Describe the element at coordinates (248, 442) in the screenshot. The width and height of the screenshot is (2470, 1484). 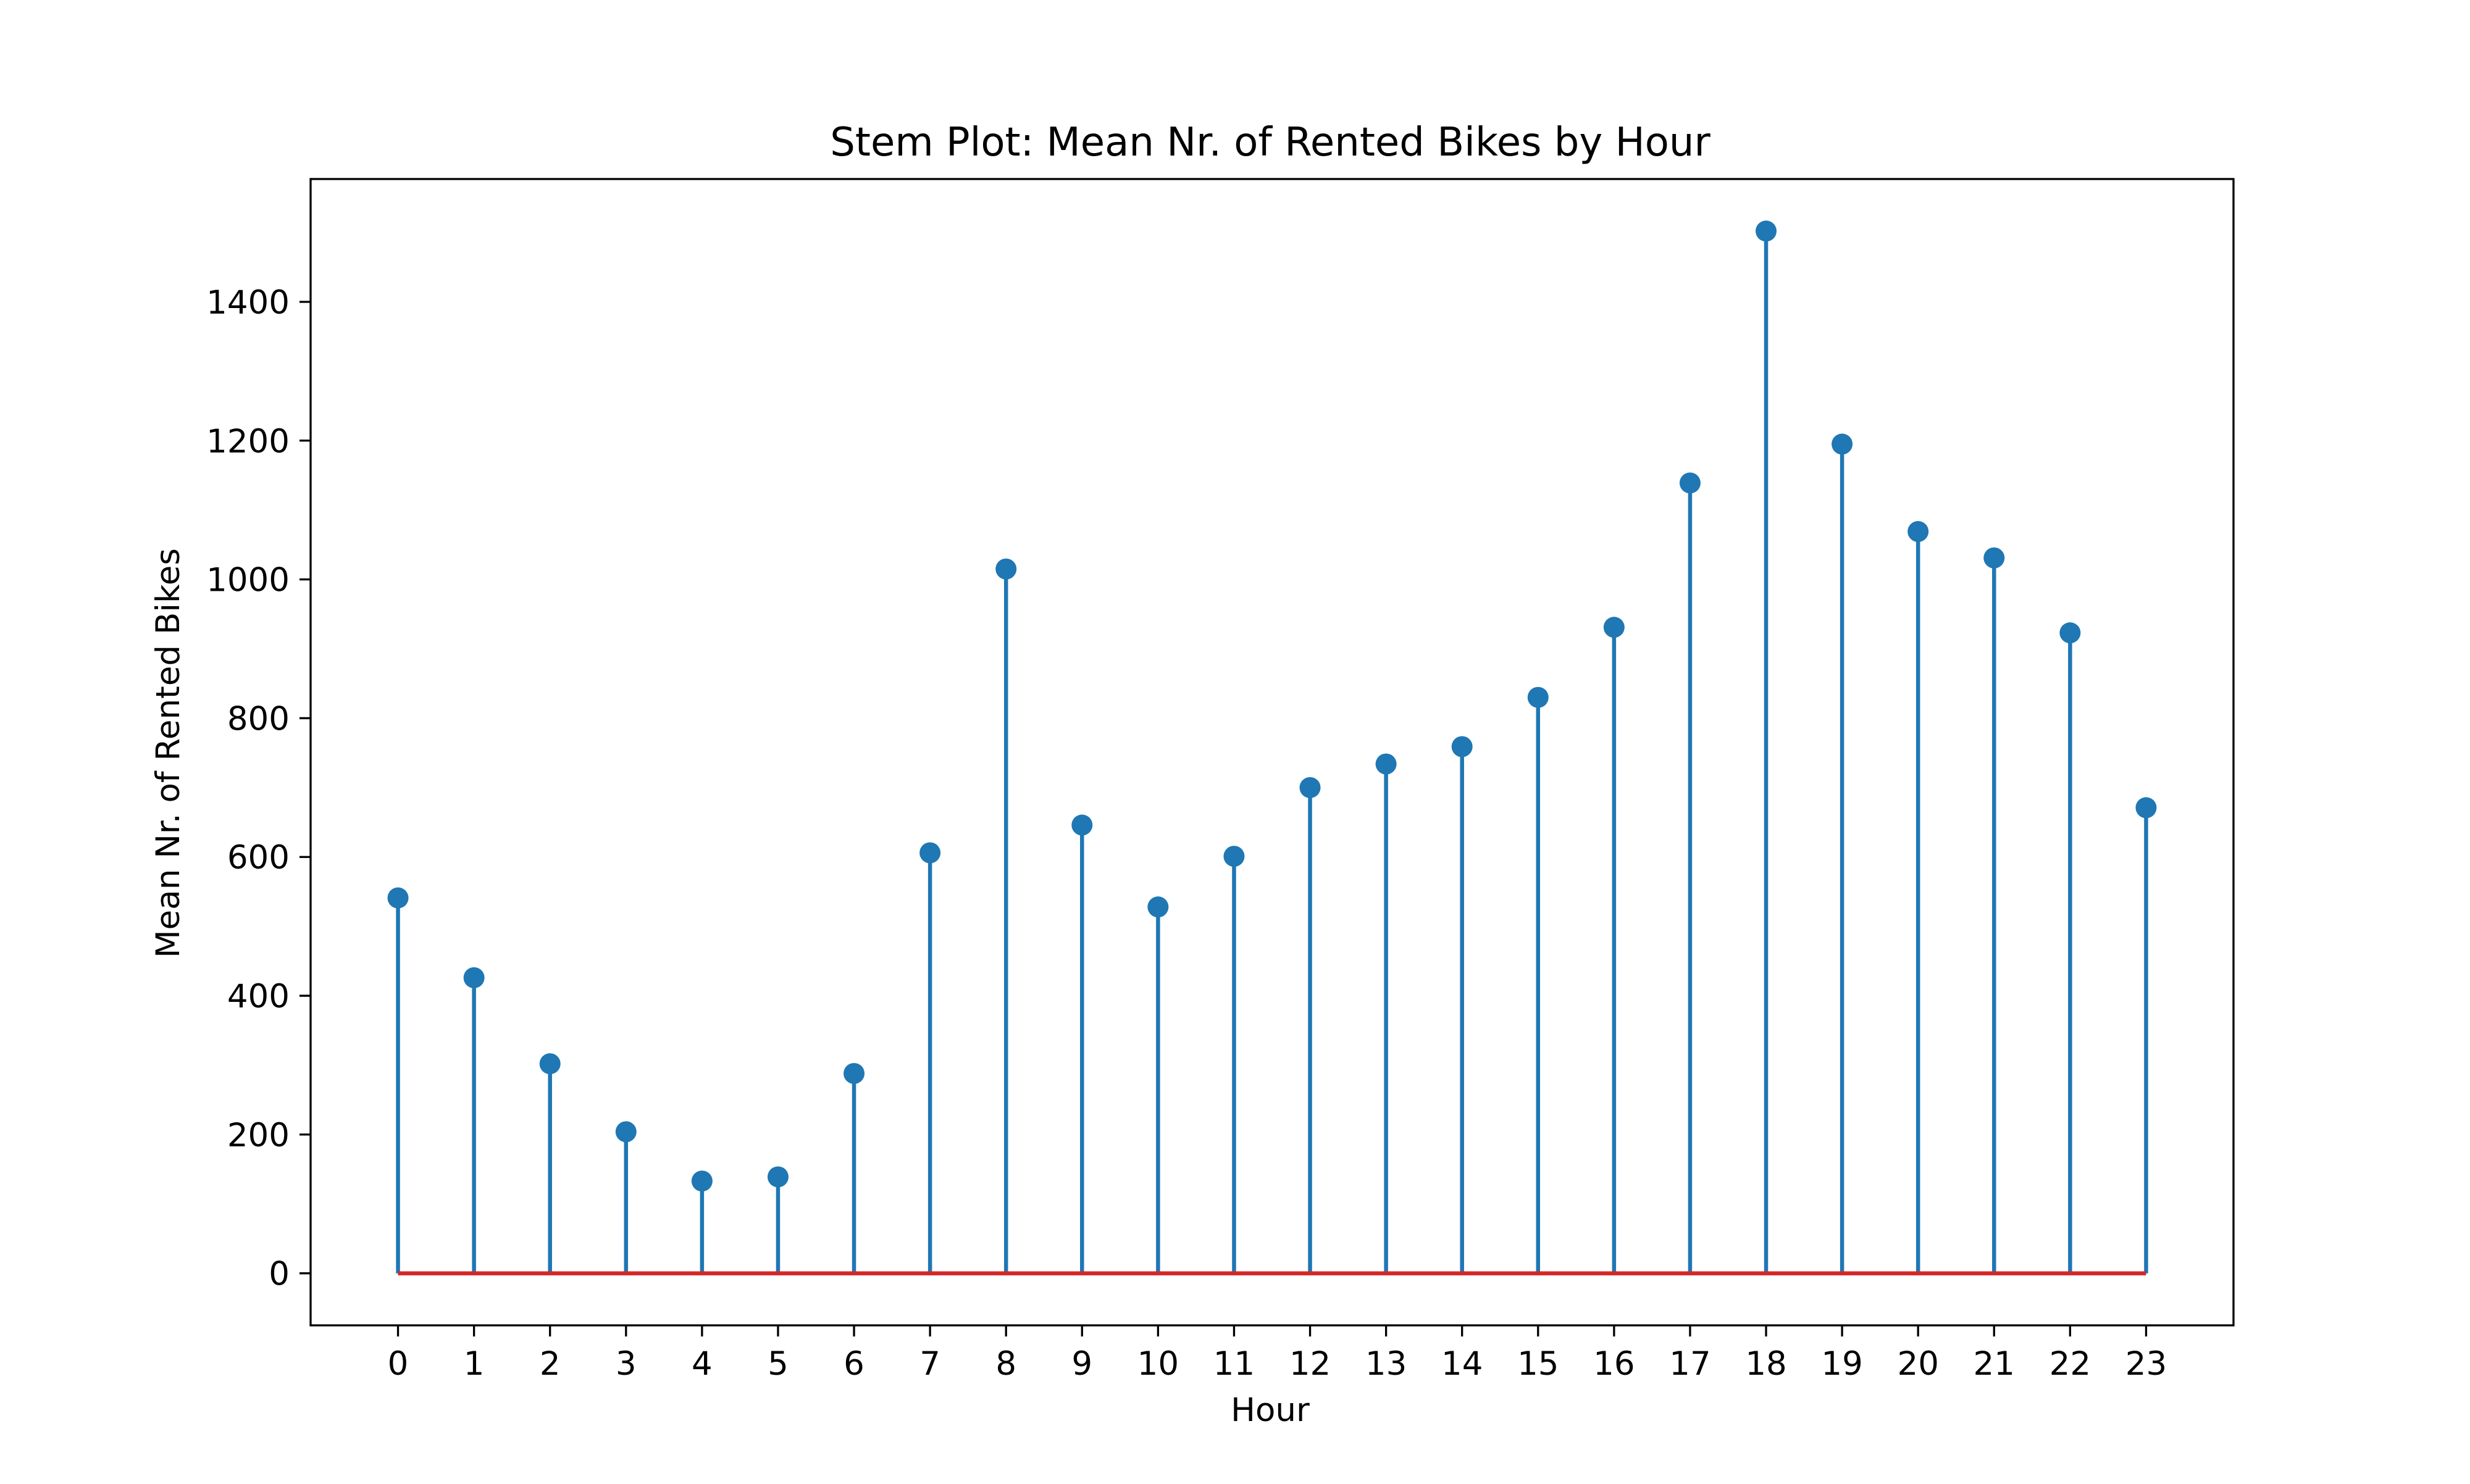
I see `y-tick-label: 1200` at that location.